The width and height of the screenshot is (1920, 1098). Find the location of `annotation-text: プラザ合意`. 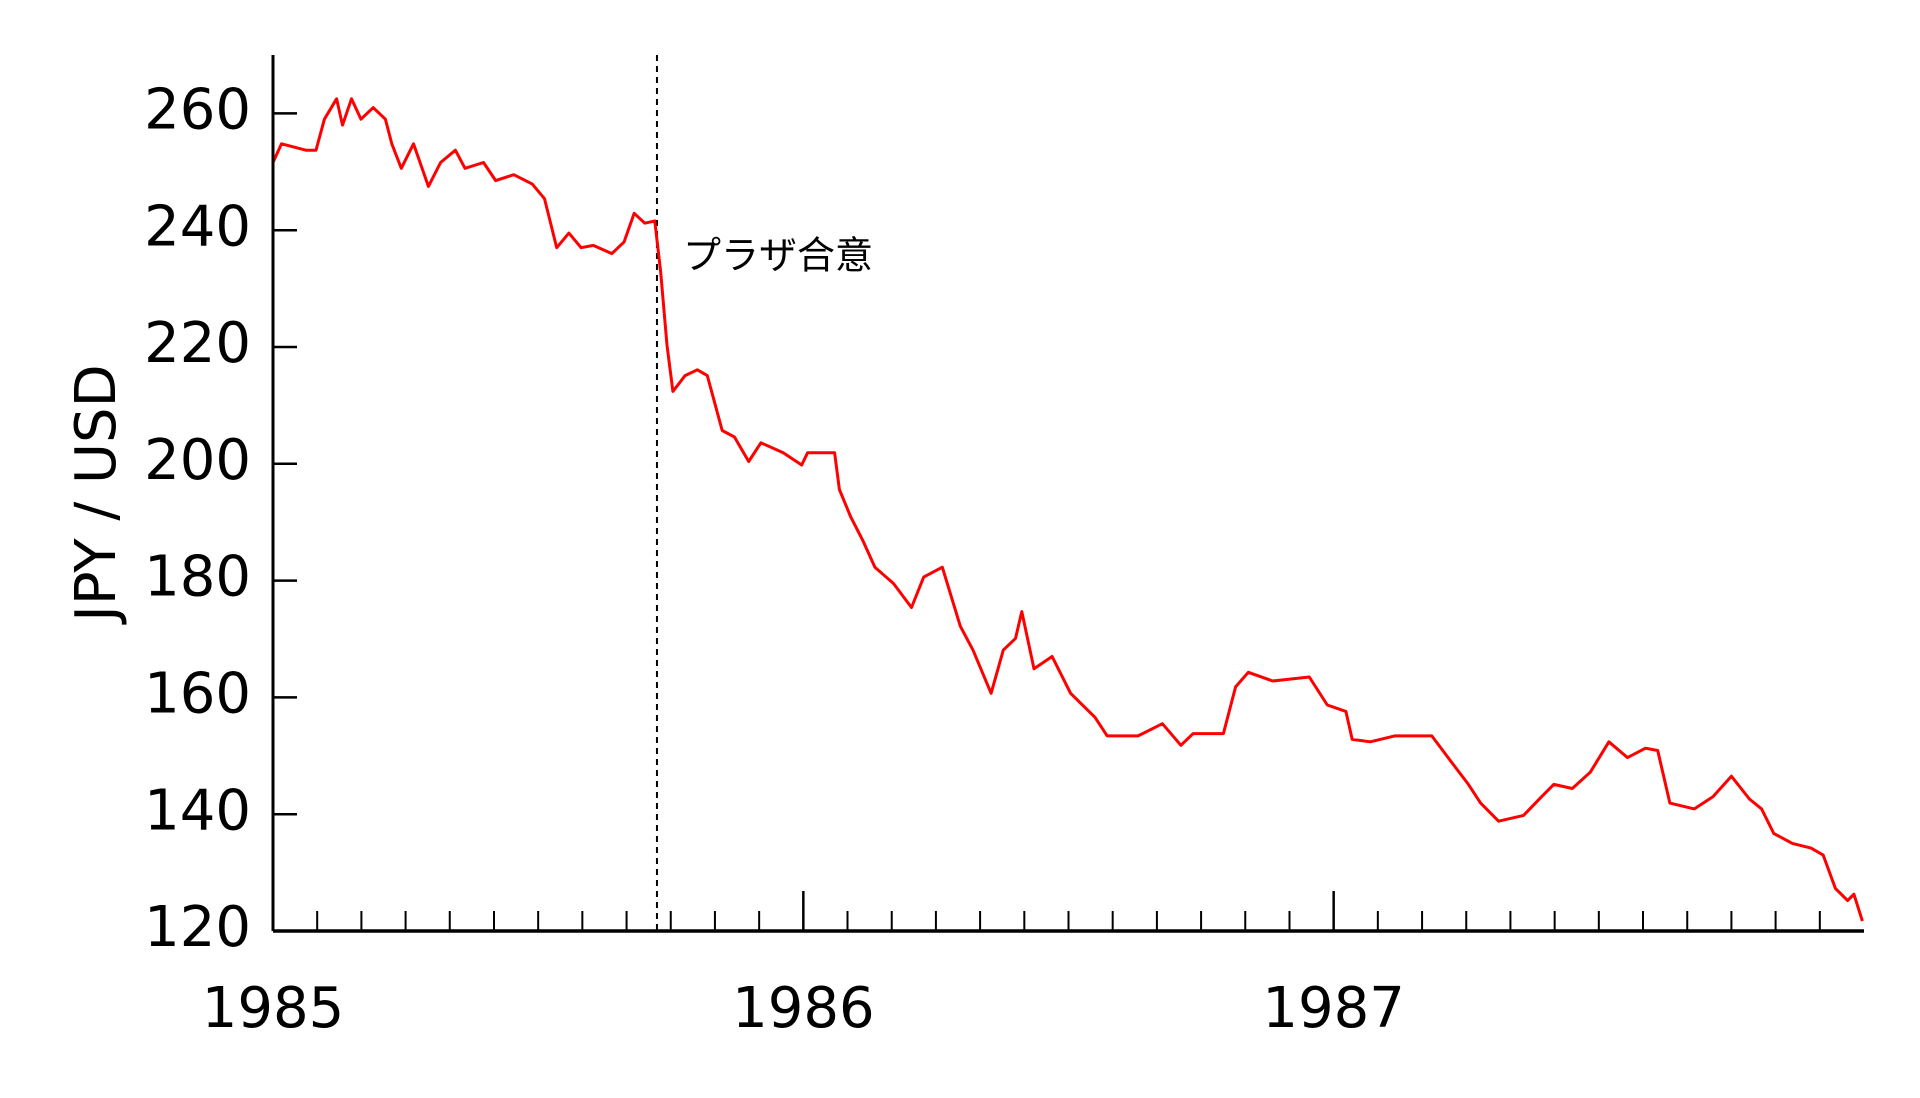

annotation-text: プラザ合意 is located at coordinates (778, 256).